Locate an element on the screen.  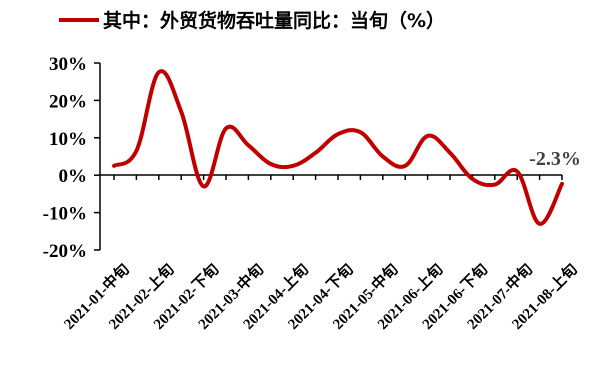
y-tick-label: 30% is located at coordinates (68, 64).